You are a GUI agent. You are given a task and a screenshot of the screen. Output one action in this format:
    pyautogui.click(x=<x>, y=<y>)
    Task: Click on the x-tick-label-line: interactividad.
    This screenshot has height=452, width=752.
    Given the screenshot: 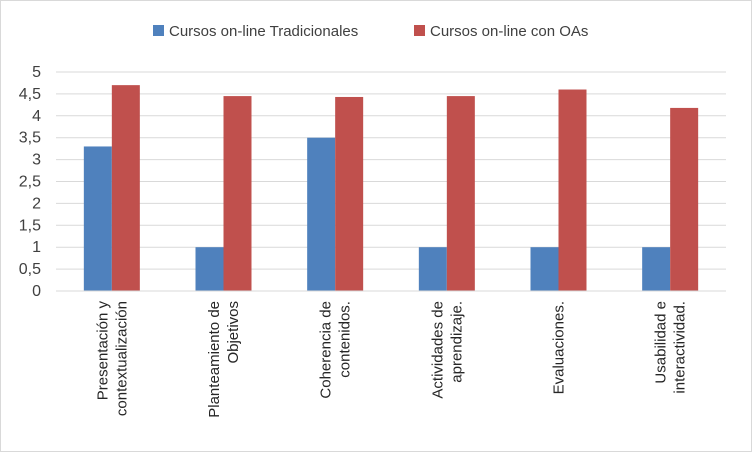 What is the action you would take?
    pyautogui.click(x=680, y=347)
    